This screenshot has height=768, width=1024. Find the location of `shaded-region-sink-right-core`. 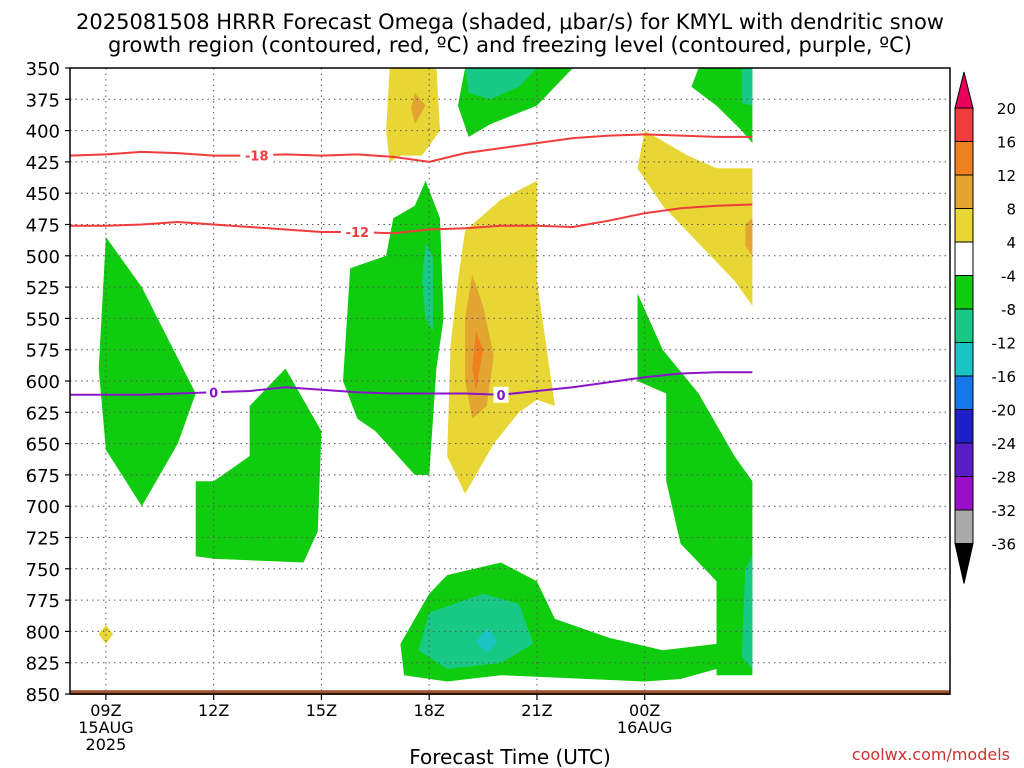

shaded-region-sink-right-core is located at coordinates (749, 237).